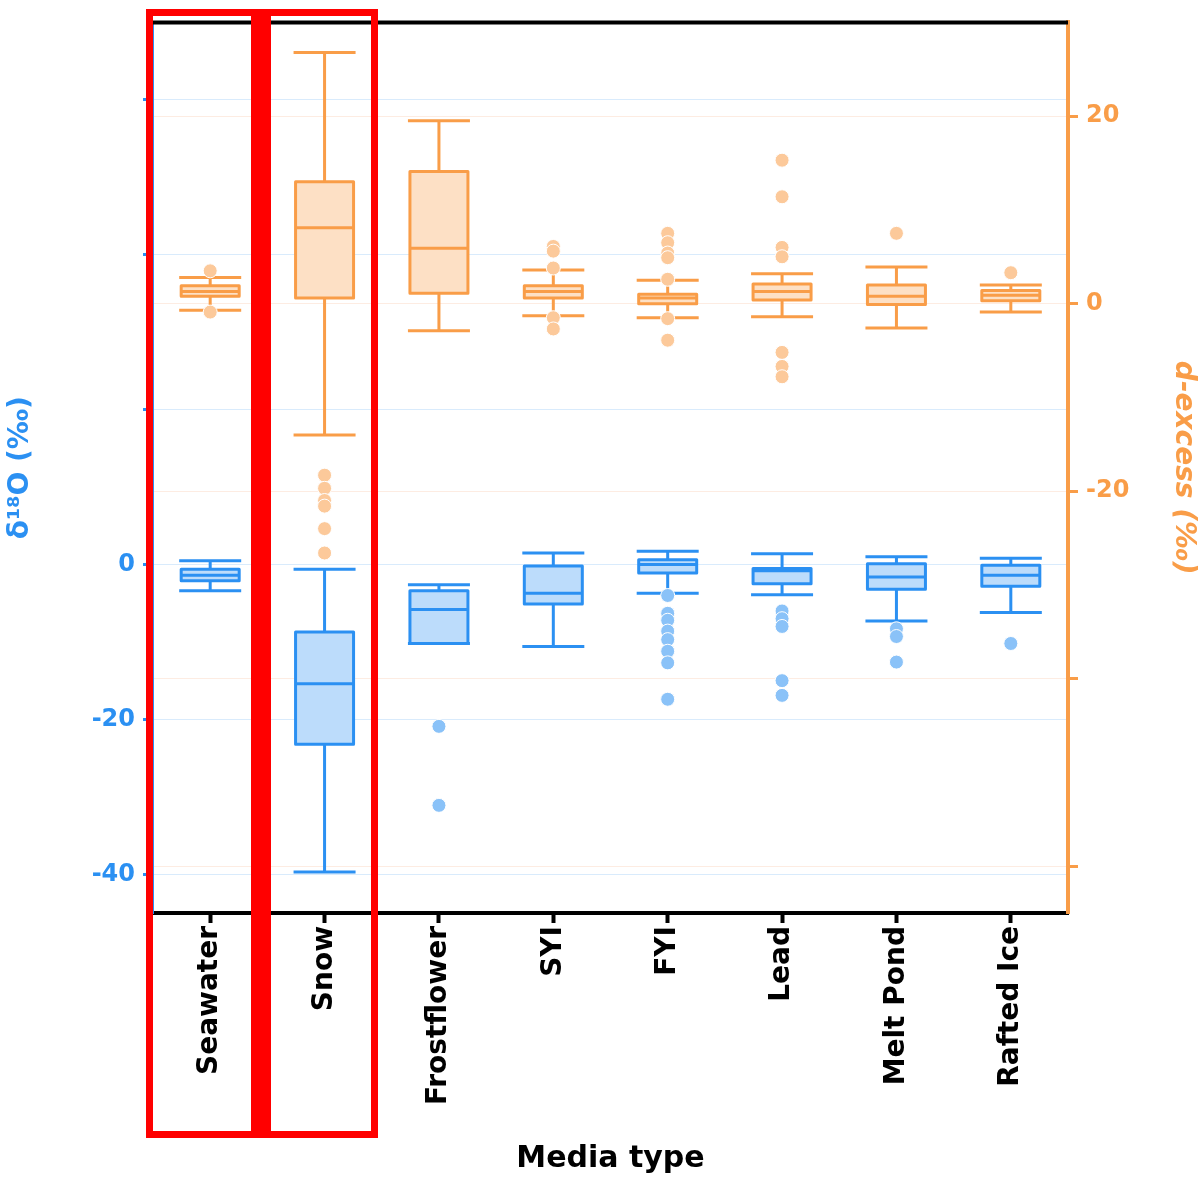 The width and height of the screenshot is (1204, 1181). What do you see at coordinates (113, 872) in the screenshot?
I see `y-tick-label: -40` at bounding box center [113, 872].